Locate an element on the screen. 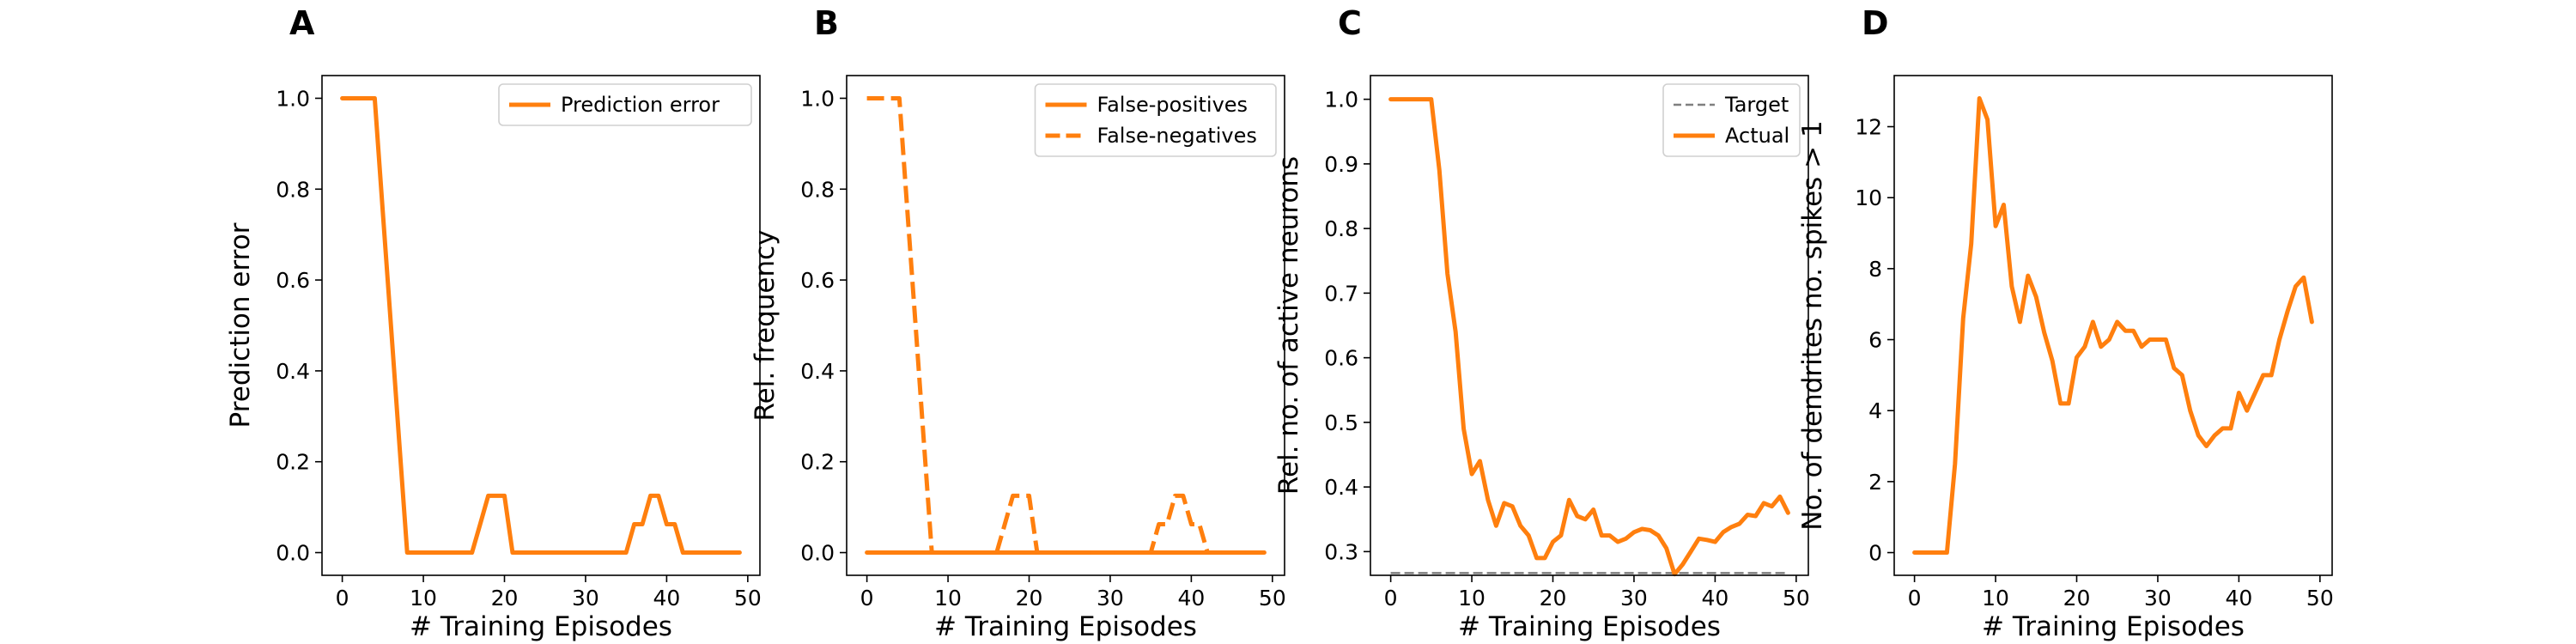 This screenshot has height=644, width=2576. y-tick-label: 6 is located at coordinates (1875, 340).